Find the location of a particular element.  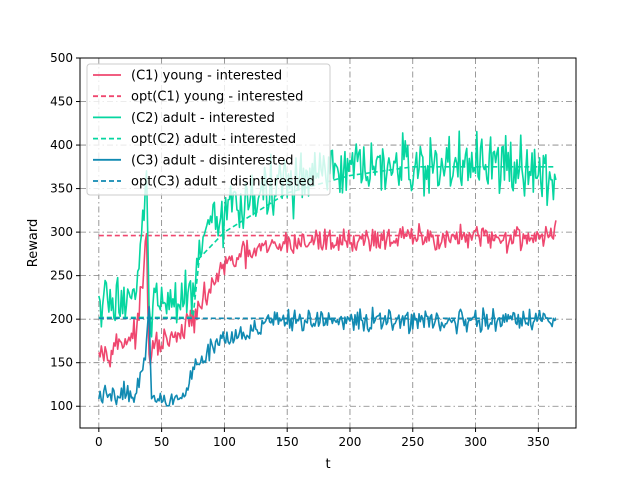

legend-box is located at coordinates (208, 129).